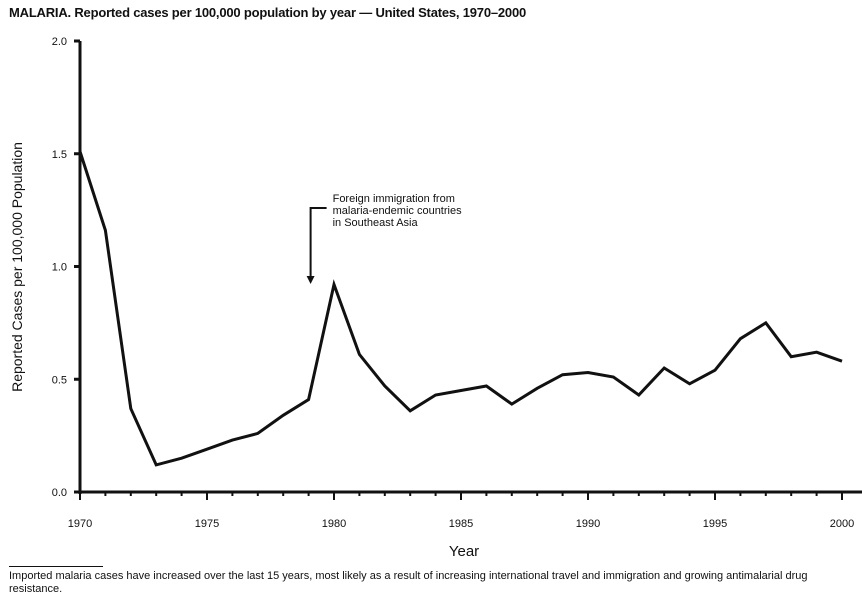  Describe the element at coordinates (59, 155) in the screenshot. I see `y-tick-label: 1.5` at that location.